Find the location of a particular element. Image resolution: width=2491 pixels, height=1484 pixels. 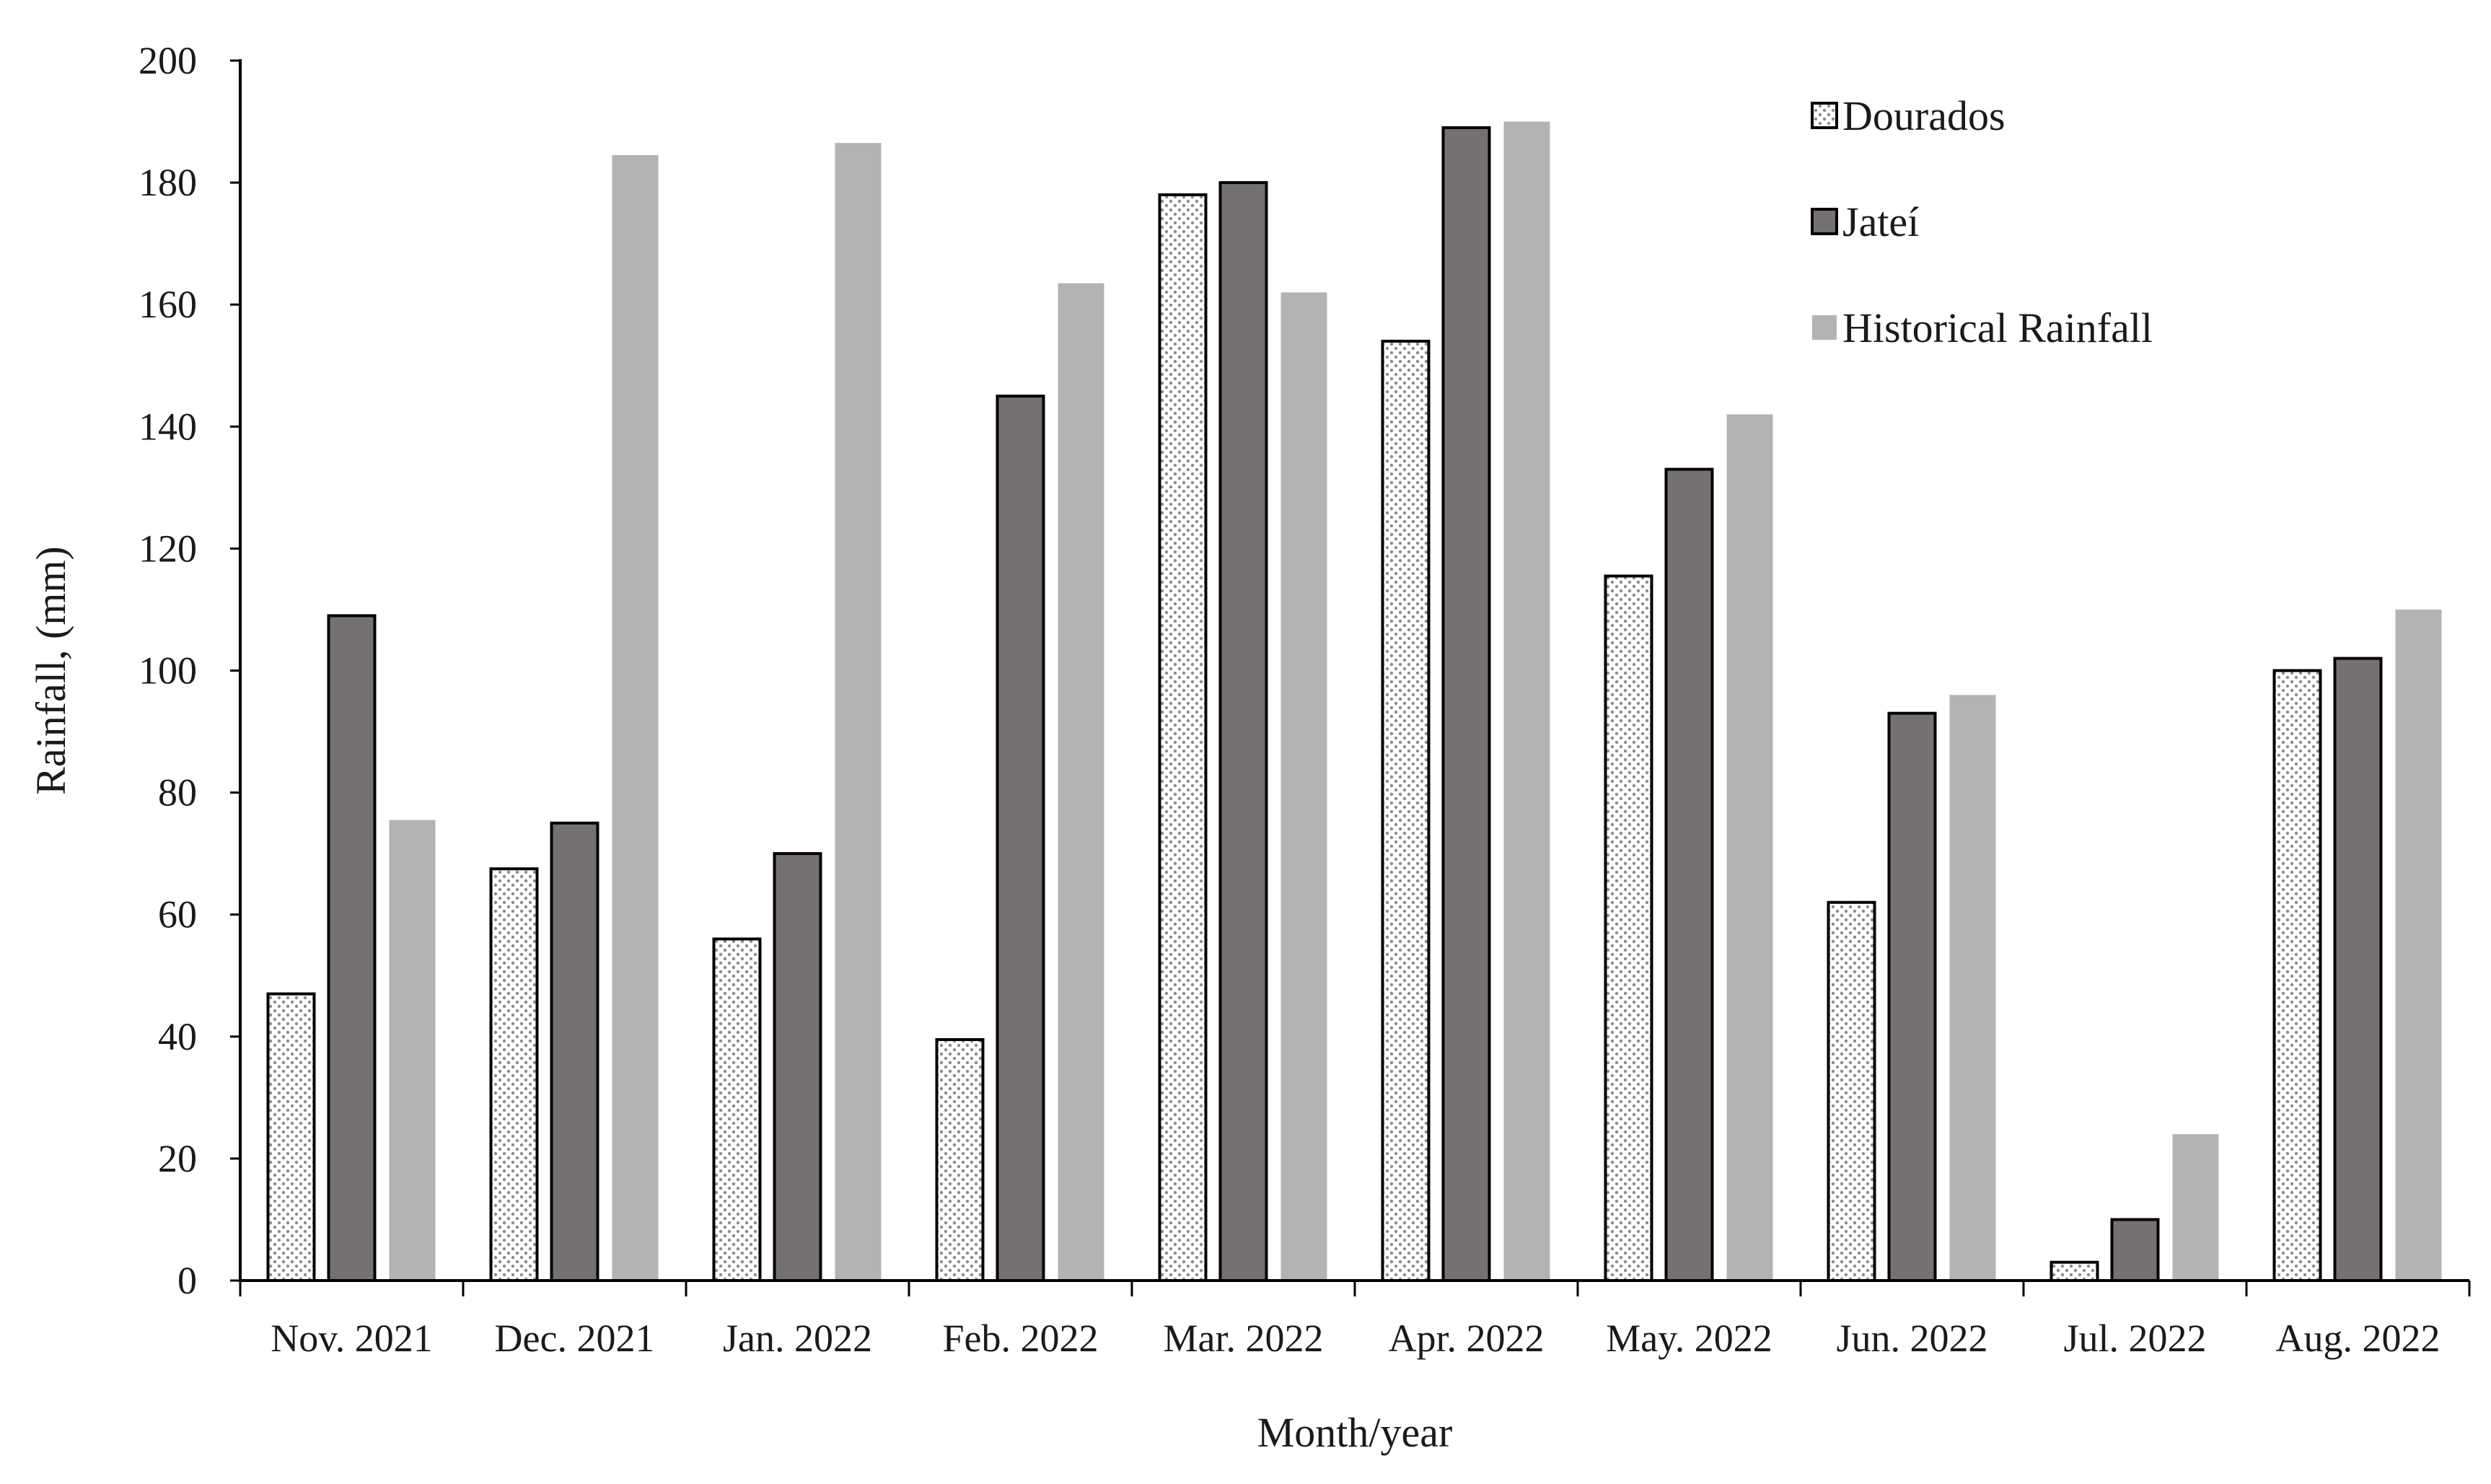

legend-swatch-dourados is located at coordinates (1824, 115).